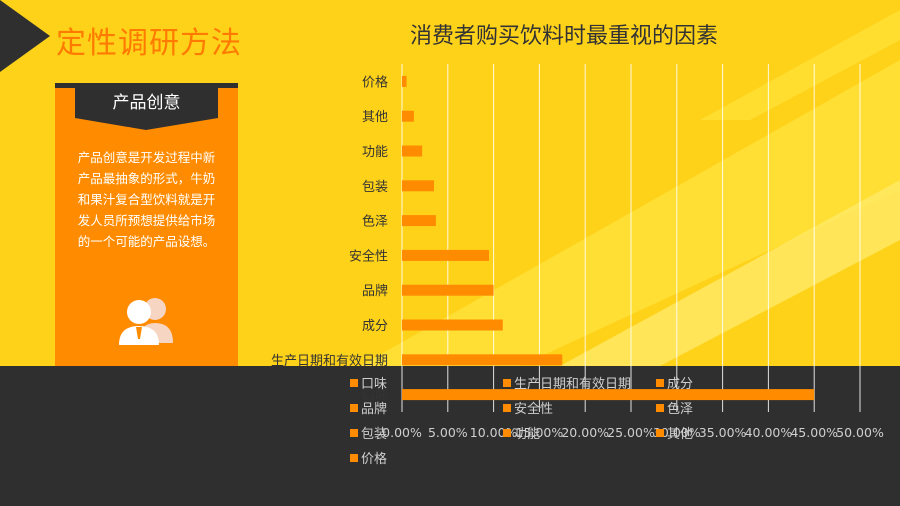 This screenshot has width=900, height=506. I want to click on legend-label: 色泽, so click(680, 409).